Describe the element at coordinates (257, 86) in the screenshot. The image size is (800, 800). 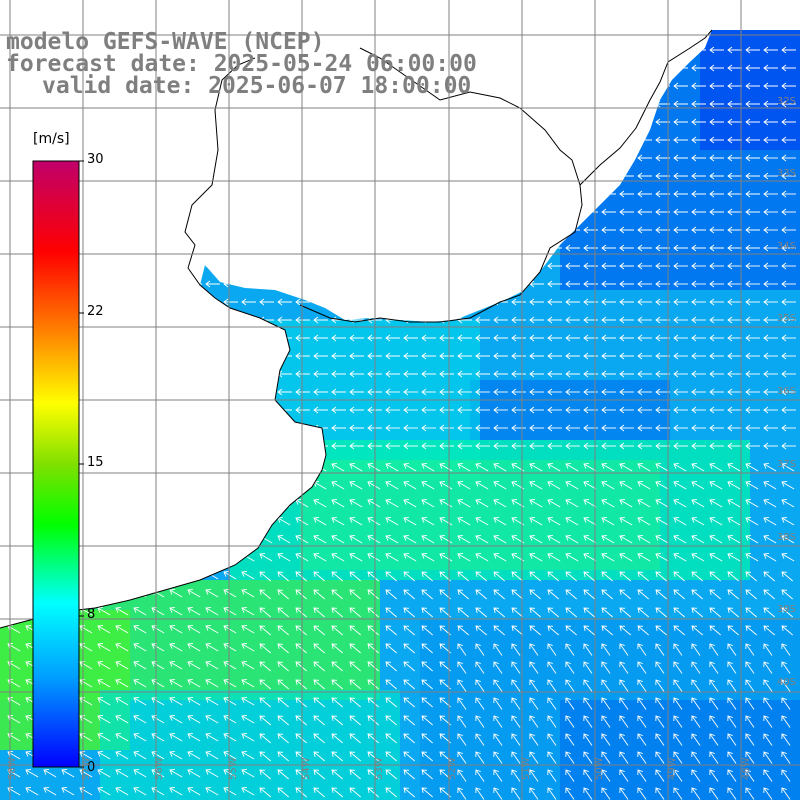
I see `valid-date: valid date: 2025-06-07 18:00:00` at that location.